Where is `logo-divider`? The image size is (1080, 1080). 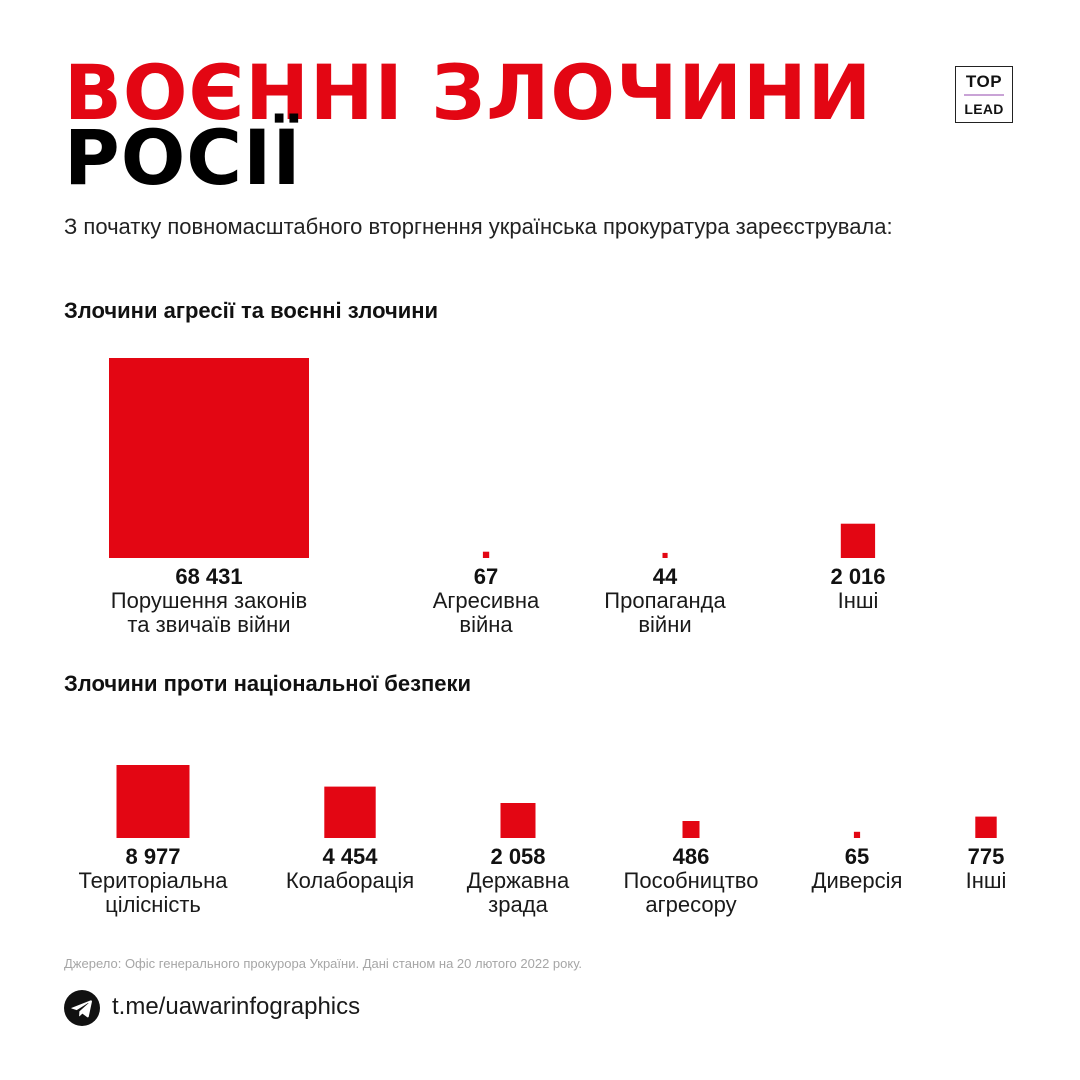 logo-divider is located at coordinates (984, 95).